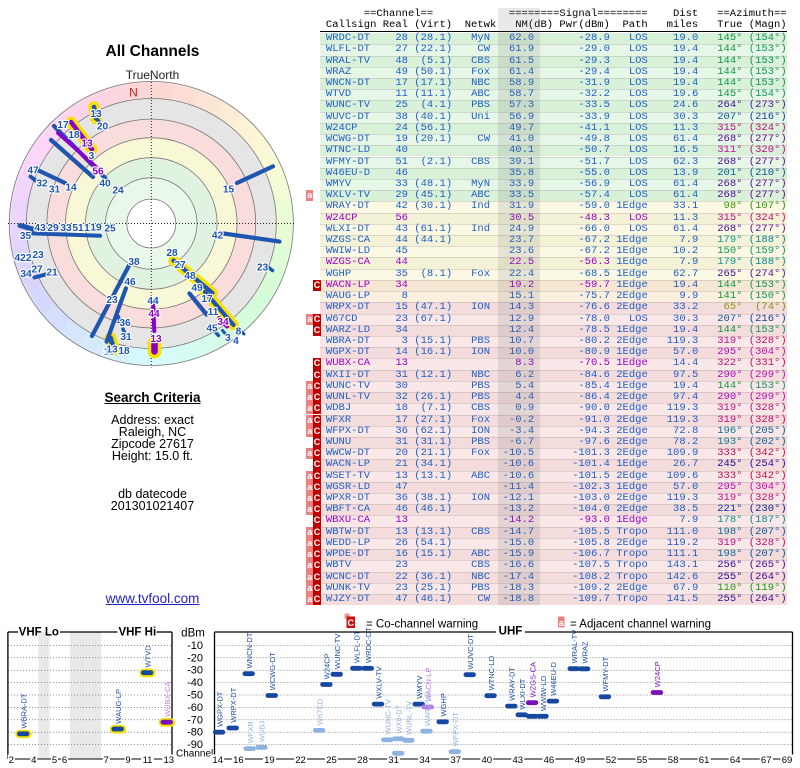 This screenshot has height=768, width=800. I want to click on svg-text: 61, so click(704, 760).